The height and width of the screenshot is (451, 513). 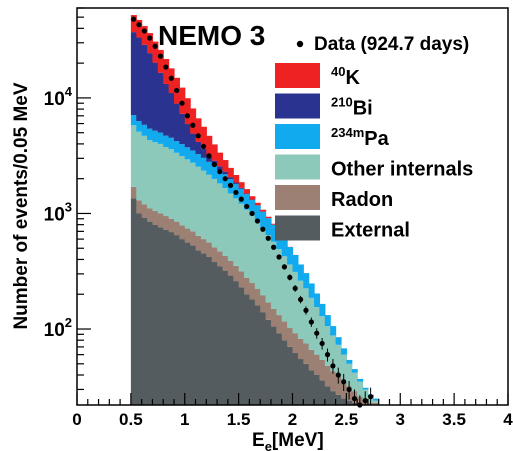 I want to click on x-tick-label: 2.5, so click(x=347, y=419).